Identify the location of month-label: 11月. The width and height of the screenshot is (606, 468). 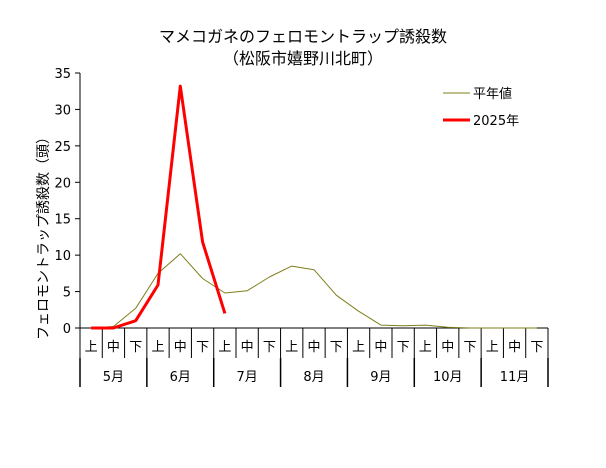
(515, 377).